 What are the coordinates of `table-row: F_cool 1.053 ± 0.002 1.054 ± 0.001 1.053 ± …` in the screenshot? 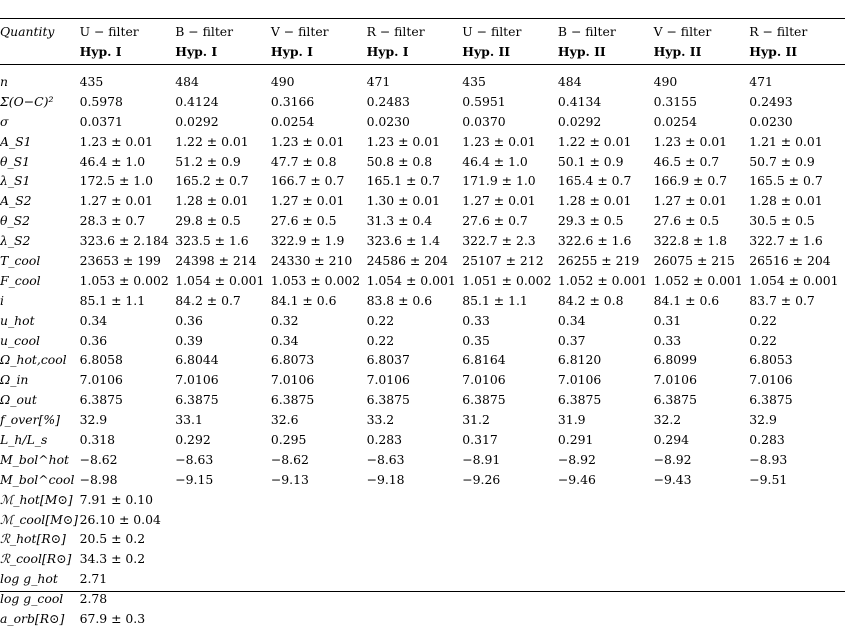 It's located at (422, 283).